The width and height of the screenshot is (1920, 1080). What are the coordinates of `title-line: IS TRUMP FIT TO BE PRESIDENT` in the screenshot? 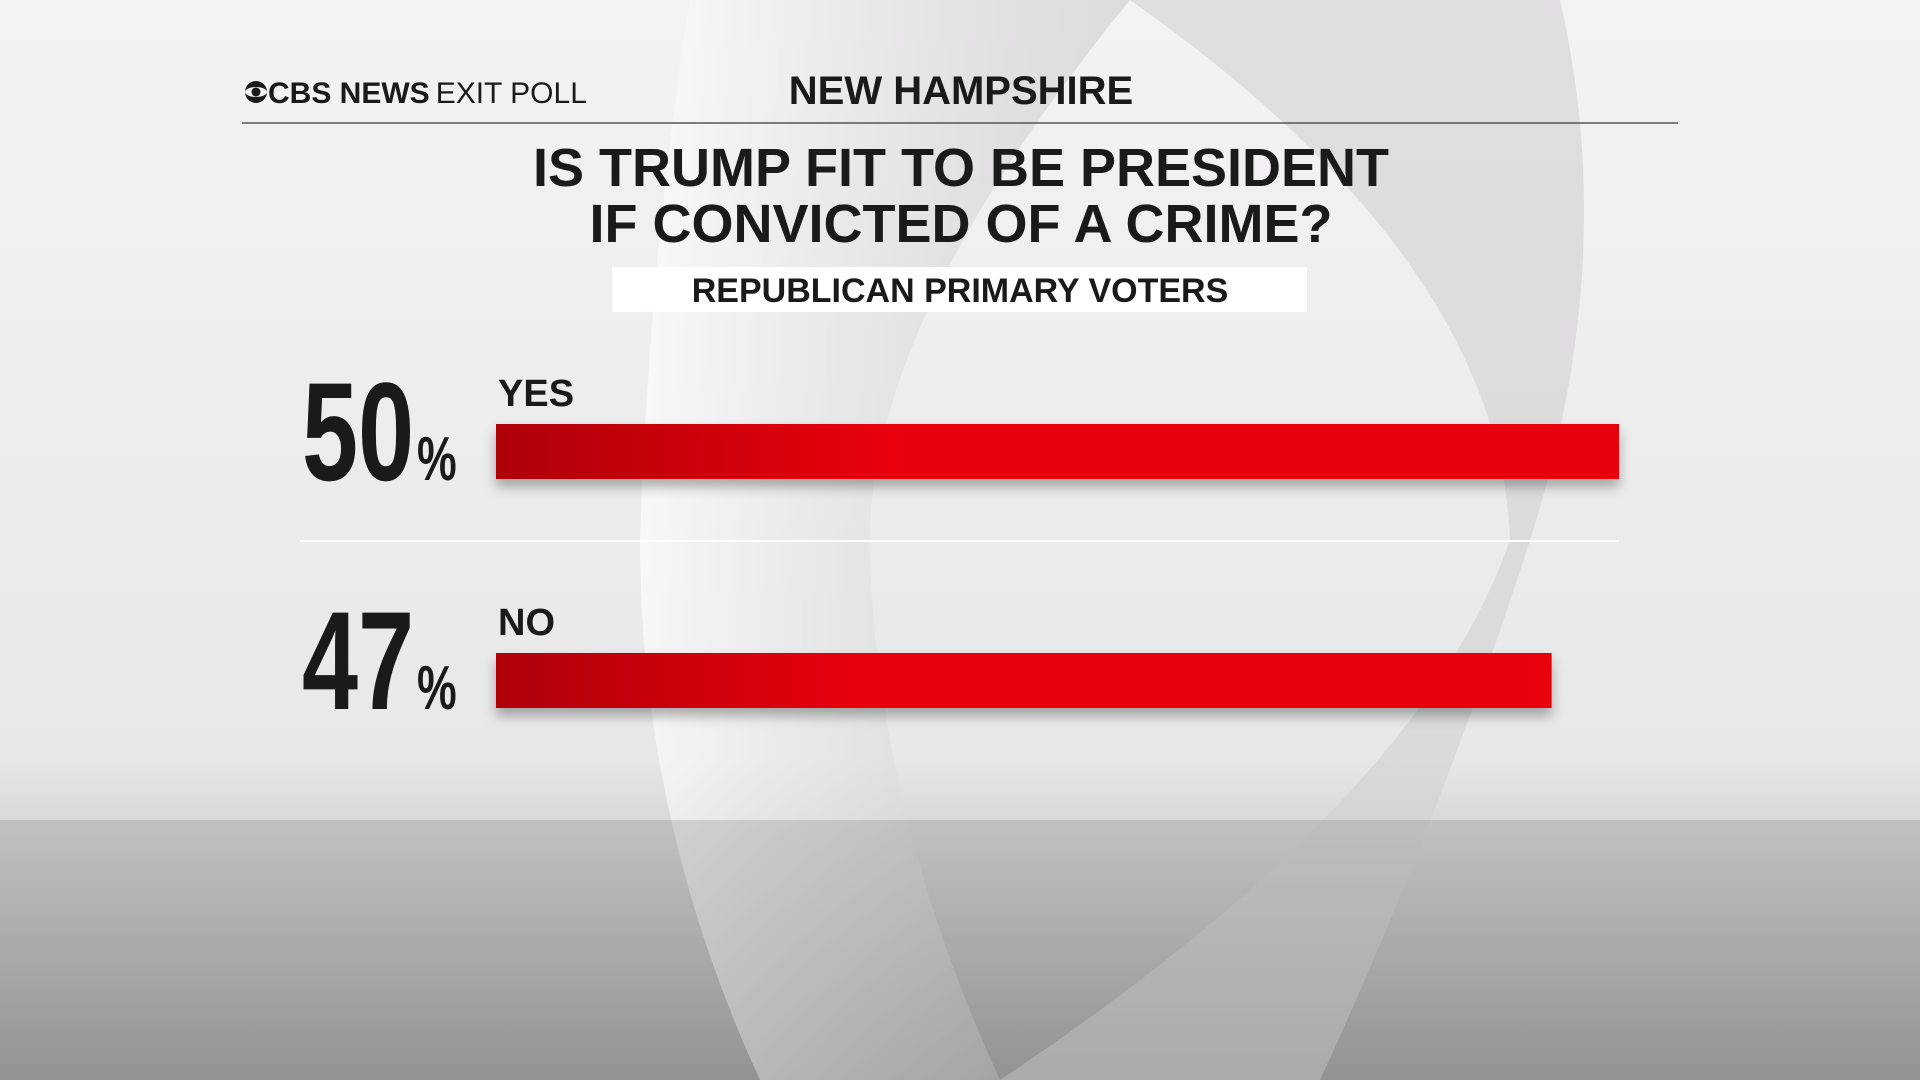 It's located at (961, 168).